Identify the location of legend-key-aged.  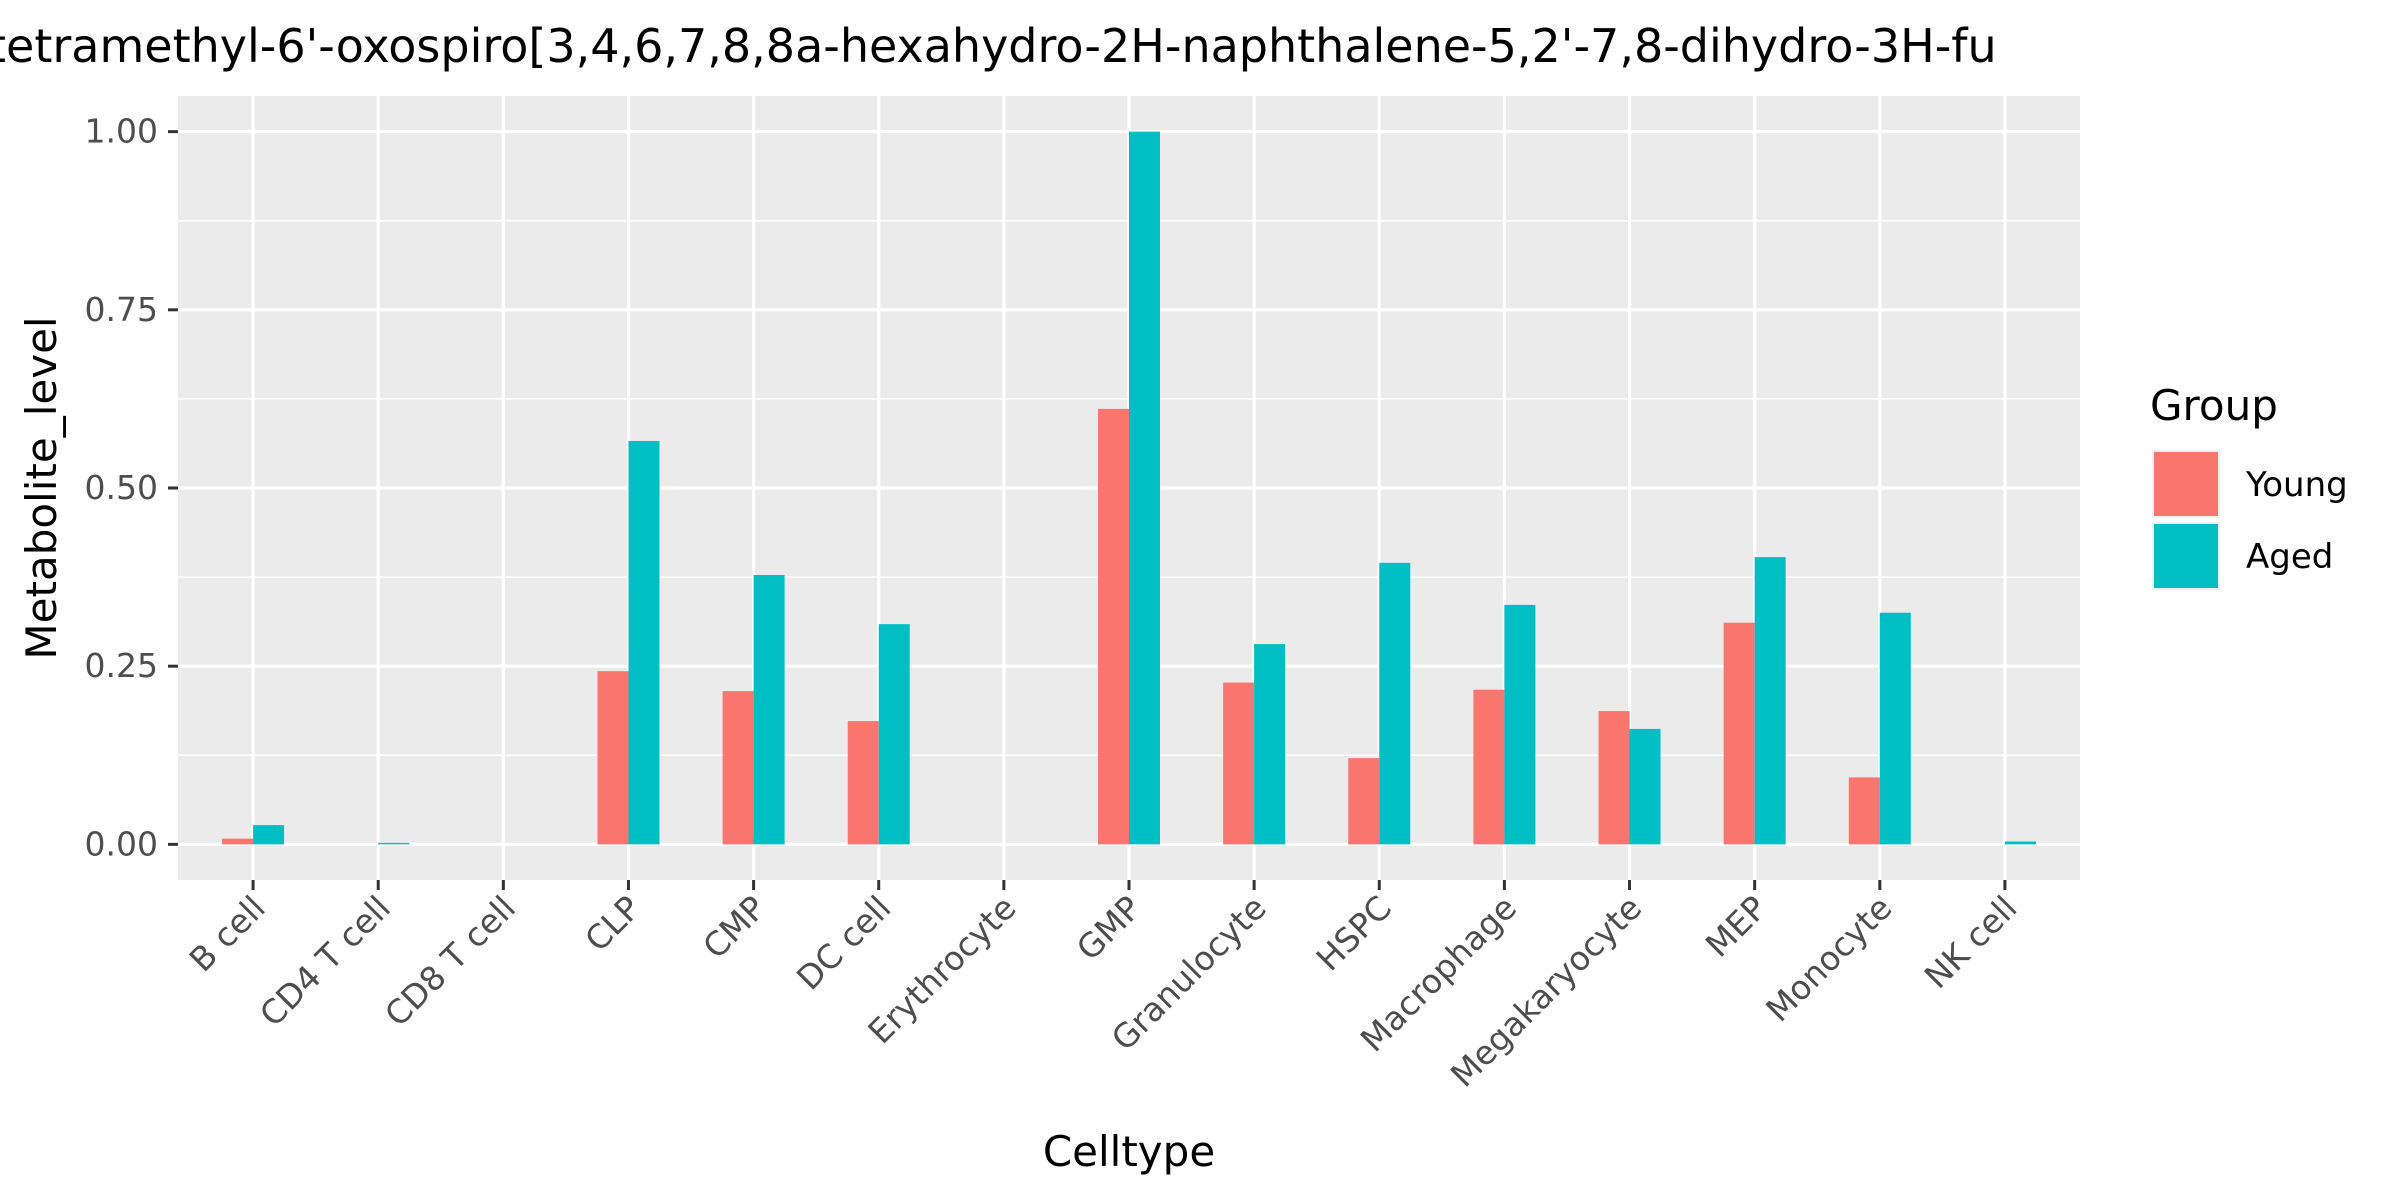
(2186, 556).